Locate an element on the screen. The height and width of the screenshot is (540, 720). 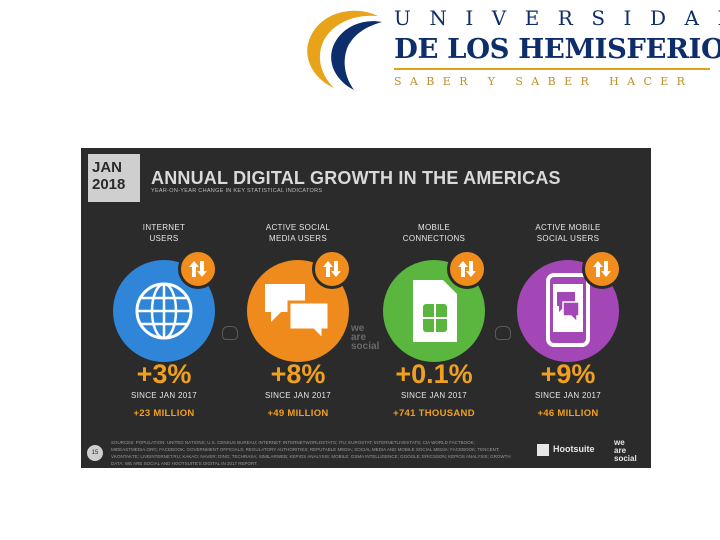
since-social: SINCE JAN 2017 is located at coordinates (297, 395).